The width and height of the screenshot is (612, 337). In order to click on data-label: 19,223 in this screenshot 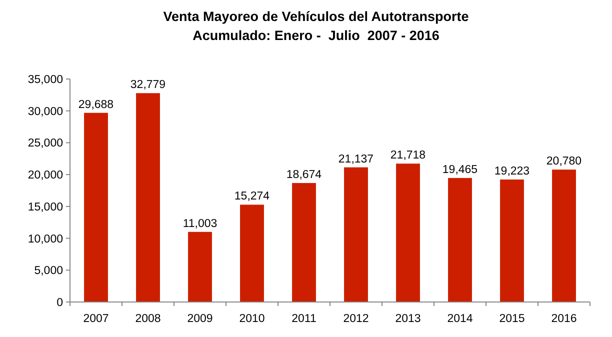, I will do `click(512, 172)`.